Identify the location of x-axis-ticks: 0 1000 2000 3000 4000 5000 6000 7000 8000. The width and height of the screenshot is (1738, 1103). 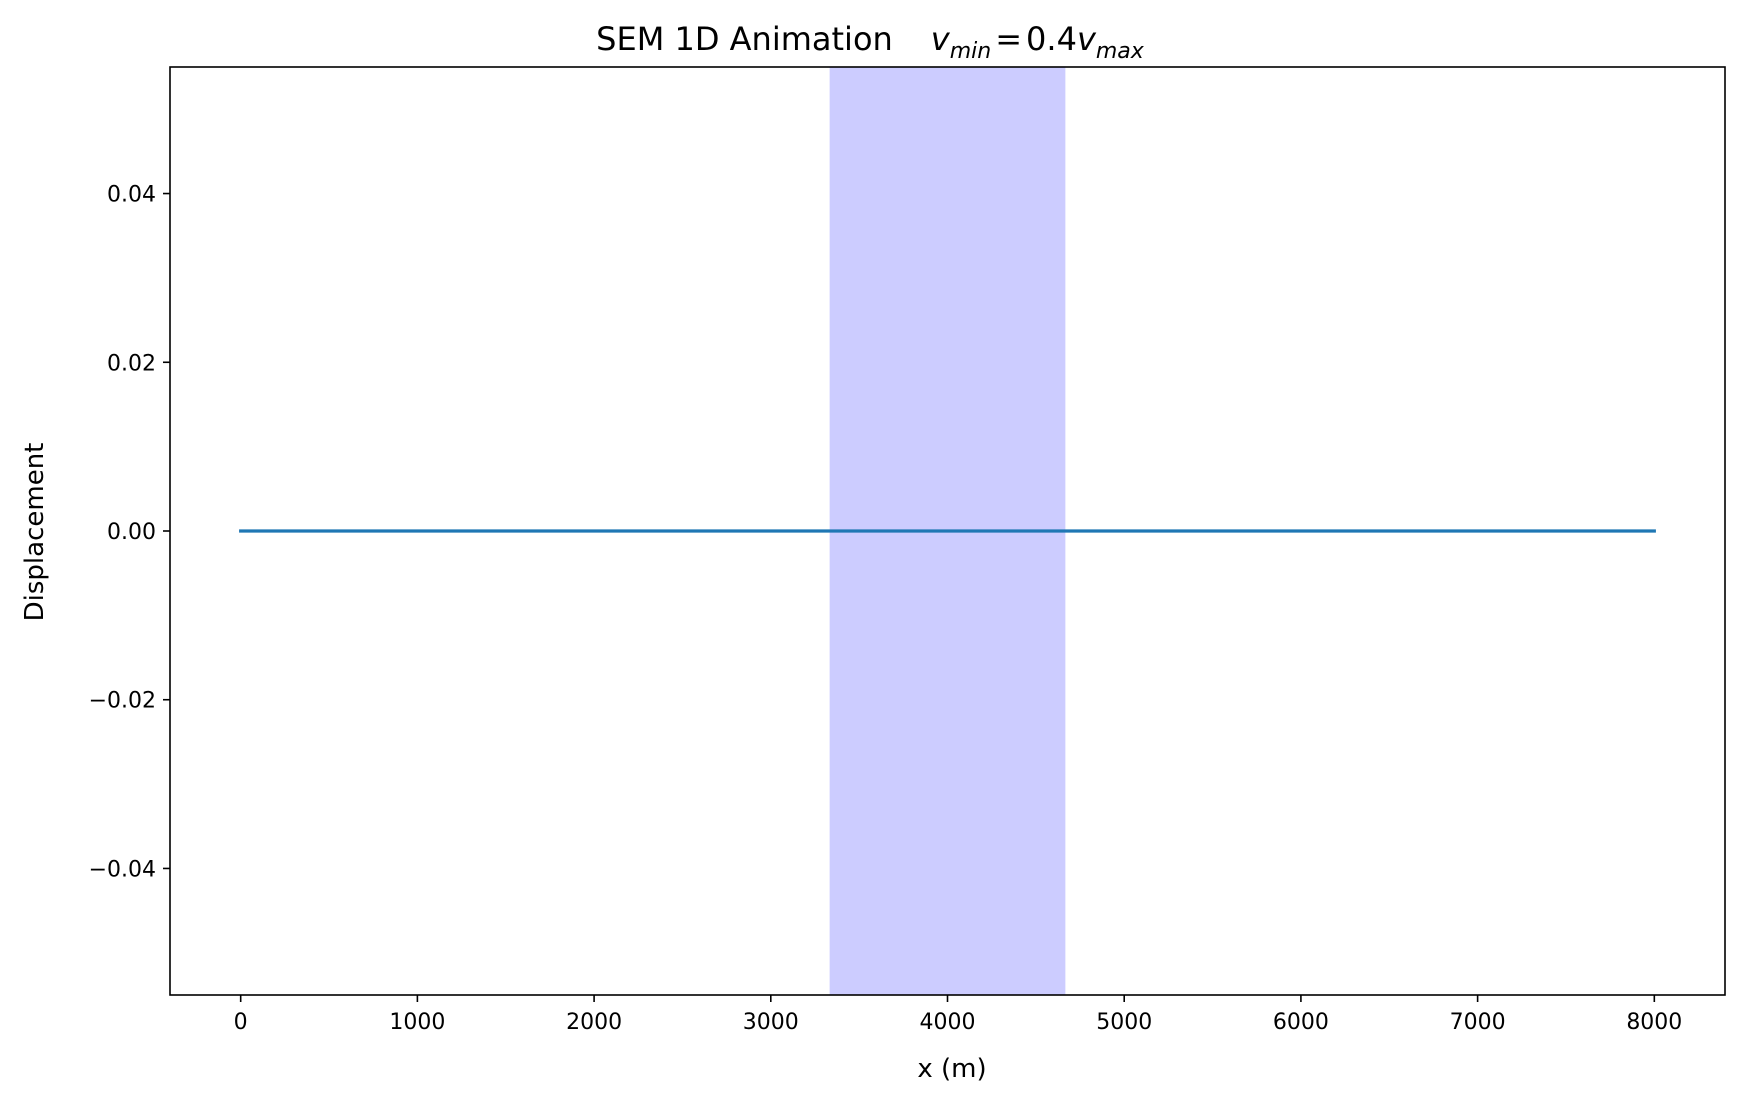
(958, 1015).